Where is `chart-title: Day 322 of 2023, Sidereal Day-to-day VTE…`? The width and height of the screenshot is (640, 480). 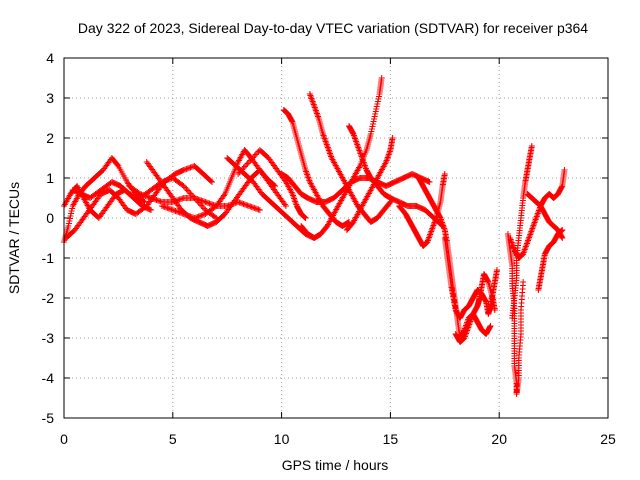 chart-title: Day 322 of 2023, Sidereal Day-to-day VTE… is located at coordinates (333, 28).